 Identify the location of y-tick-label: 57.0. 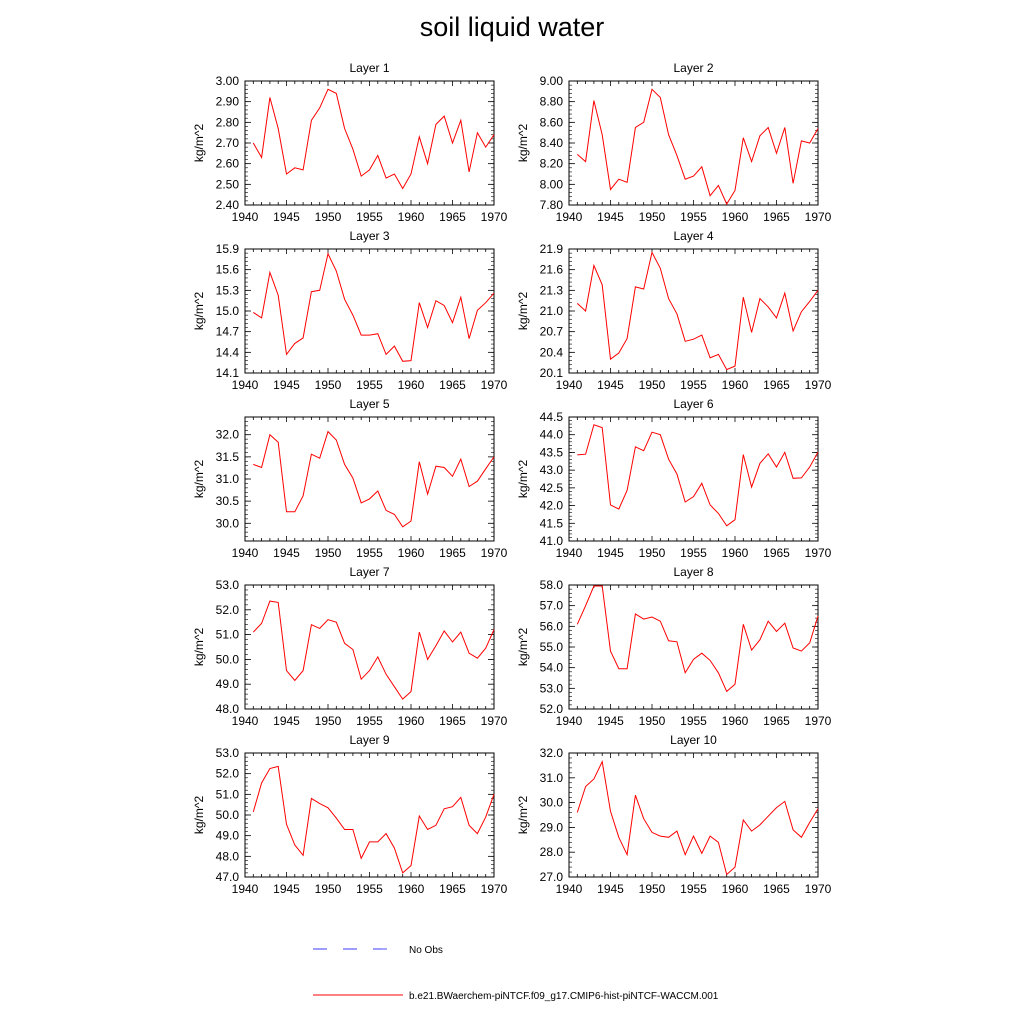
(552, 606).